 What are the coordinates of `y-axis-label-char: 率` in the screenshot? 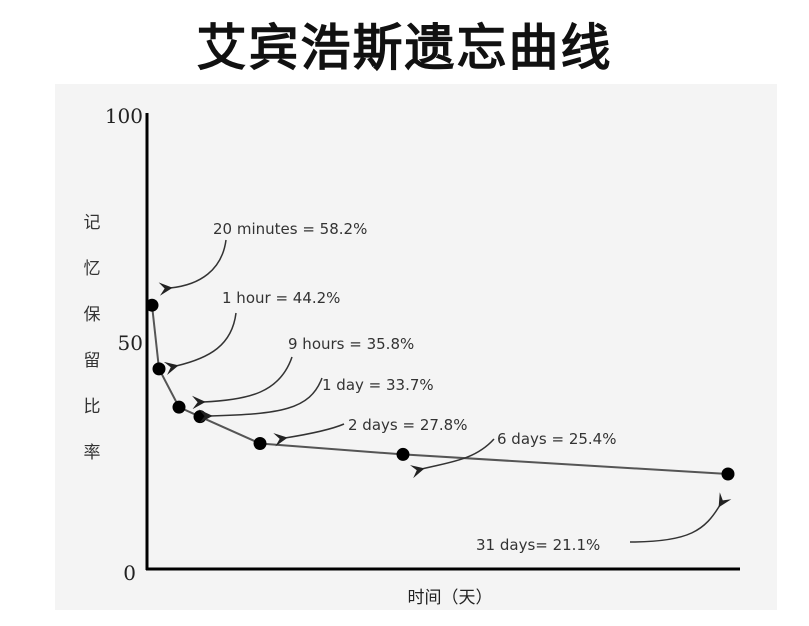 It's located at (92, 453).